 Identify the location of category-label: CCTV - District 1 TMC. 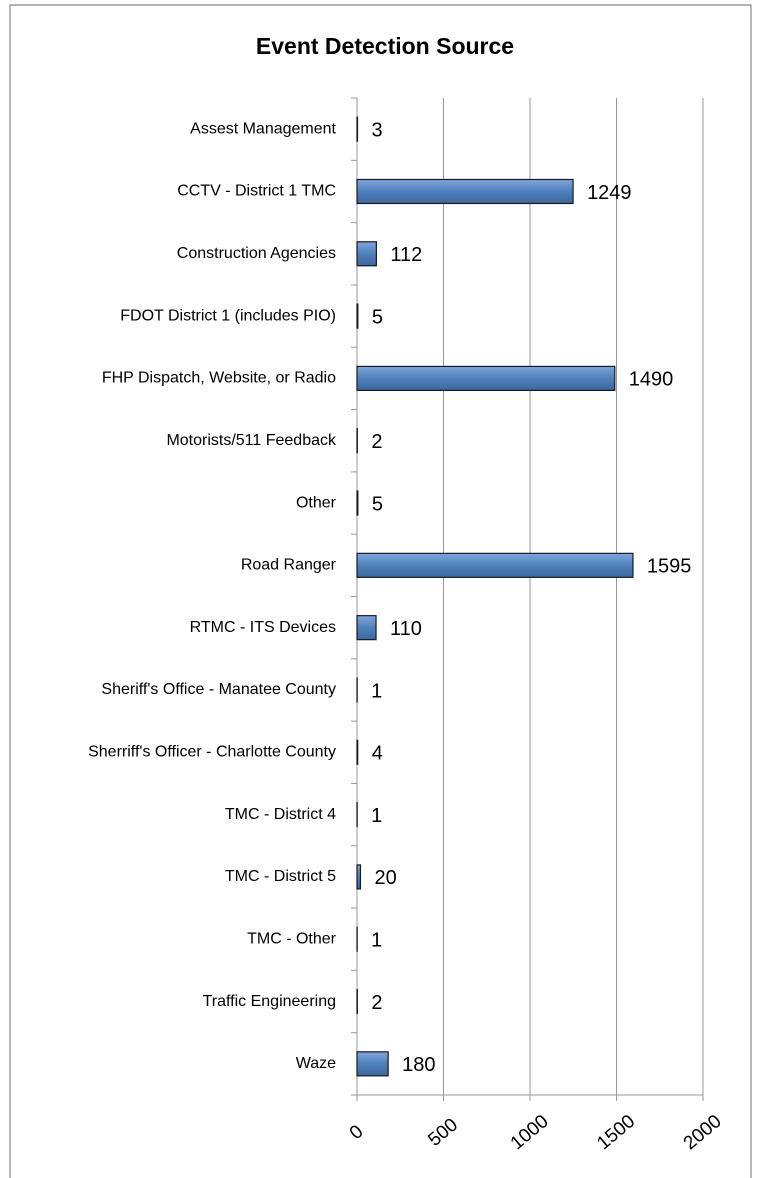
(256, 191).